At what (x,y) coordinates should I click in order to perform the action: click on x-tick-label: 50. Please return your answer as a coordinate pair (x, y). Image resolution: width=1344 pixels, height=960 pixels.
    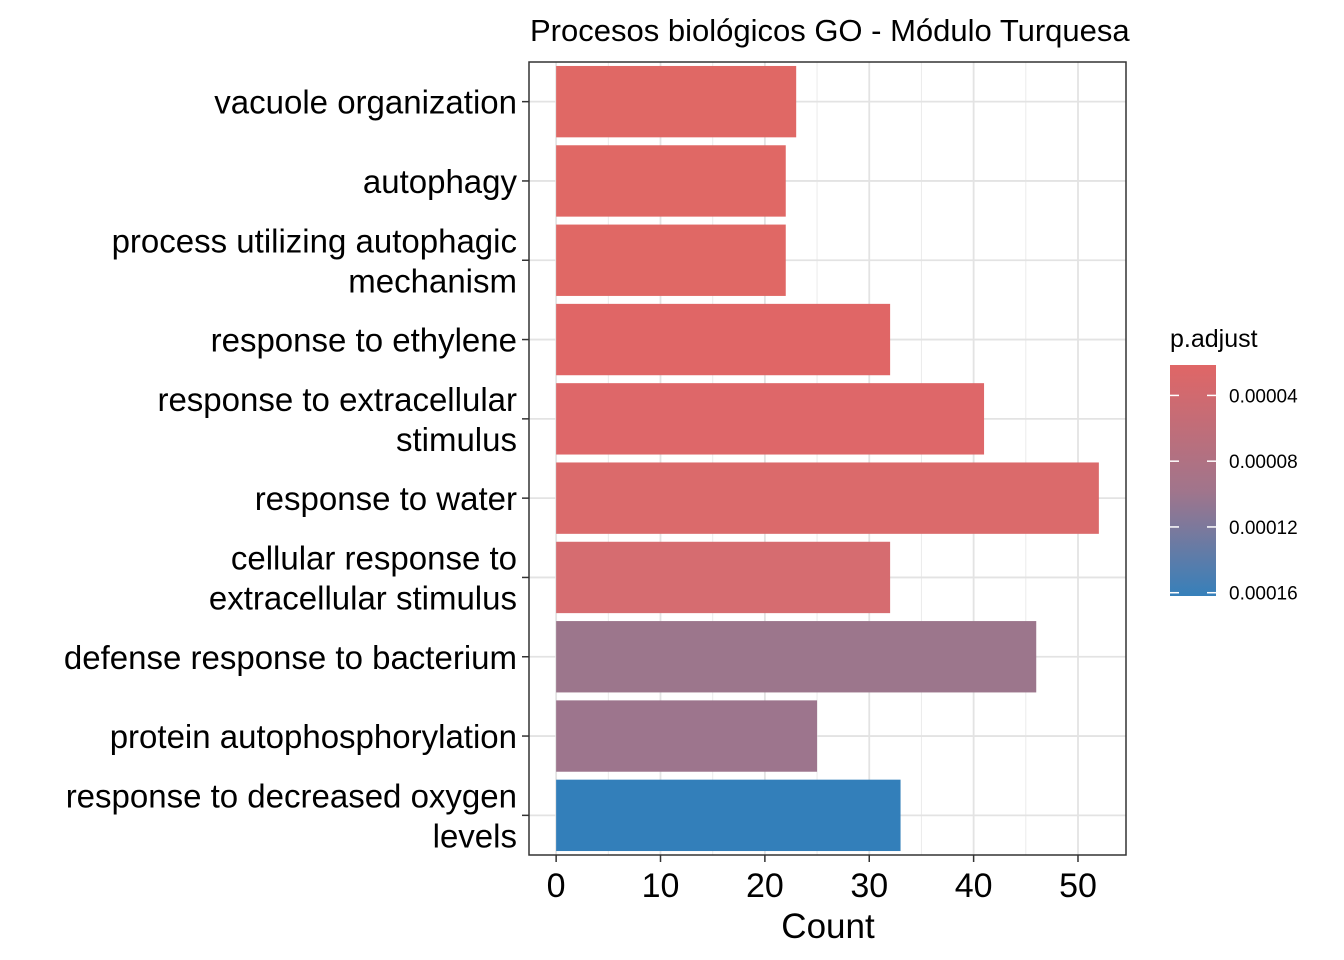
    Looking at the image, I should click on (1078, 886).